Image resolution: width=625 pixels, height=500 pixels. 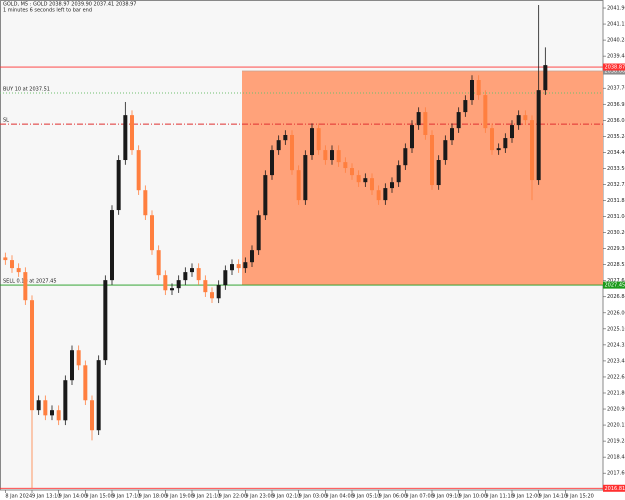 What do you see at coordinates (26, 89) in the screenshot?
I see `price-line-label: BUY 10 at 2037.51` at bounding box center [26, 89].